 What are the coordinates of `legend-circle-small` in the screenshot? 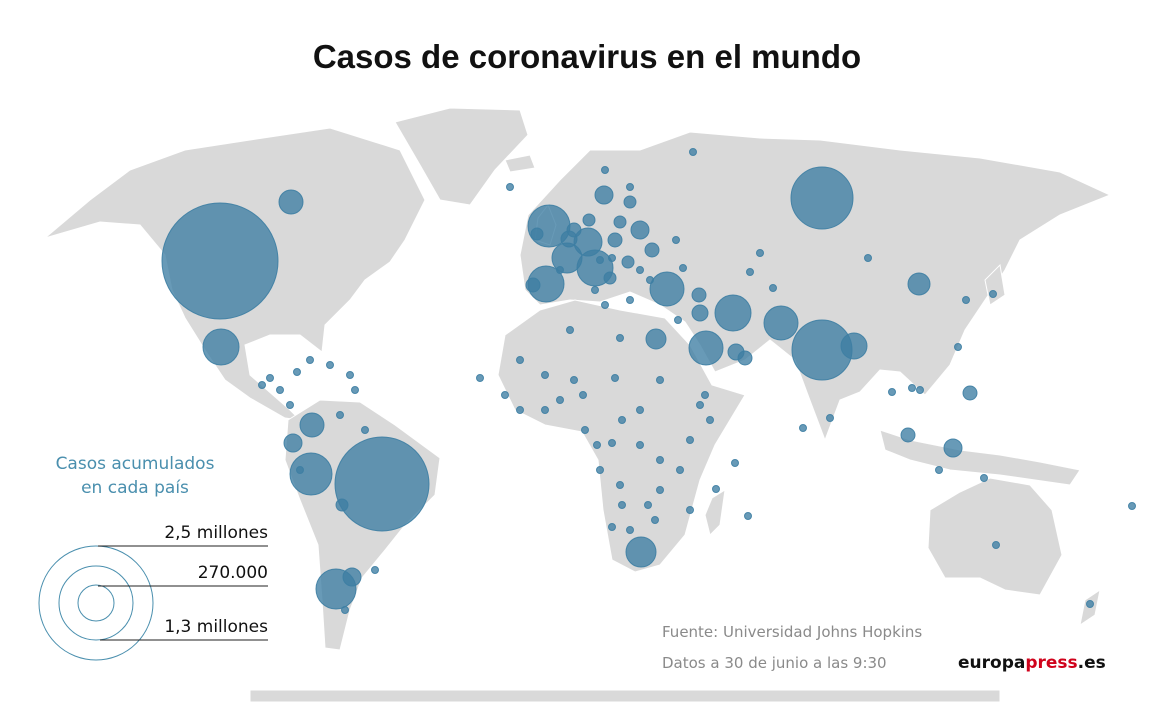 It's located at (96, 603).